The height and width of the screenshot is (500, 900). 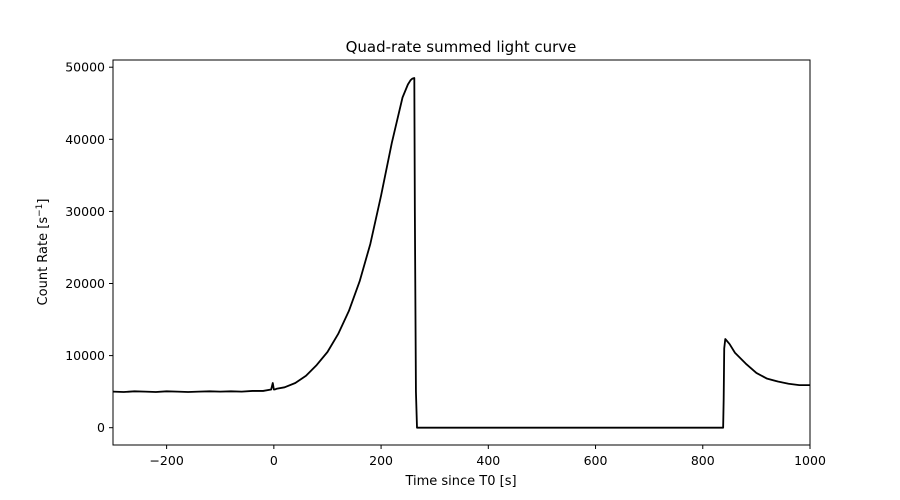 I want to click on x-axis-label: Time since T0 [s], so click(x=460, y=481).